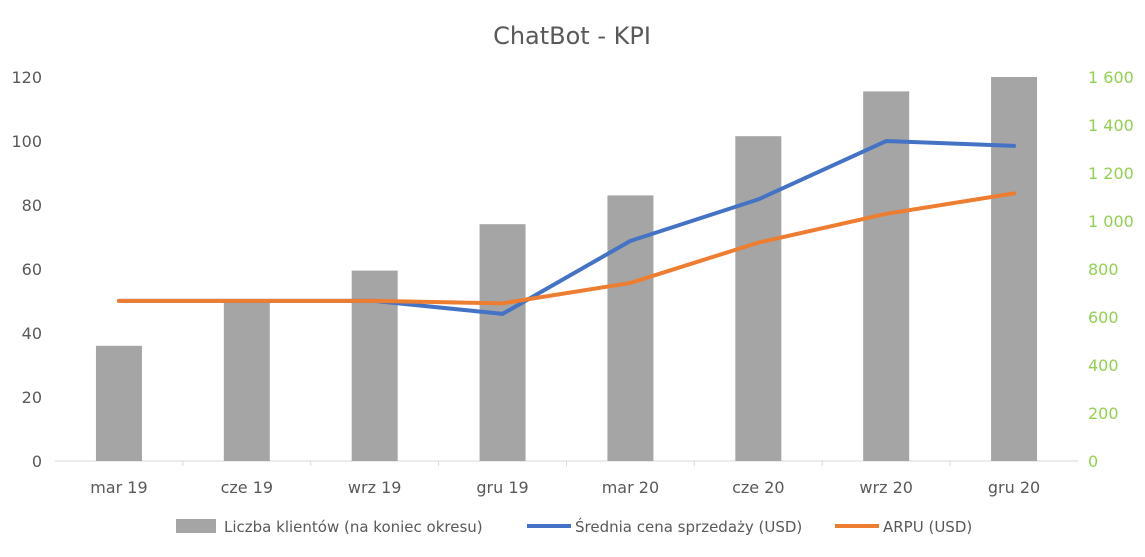 This screenshot has width=1145, height=557. What do you see at coordinates (1111, 221) in the screenshot?
I see `y-right-tick-label: 1 000` at bounding box center [1111, 221].